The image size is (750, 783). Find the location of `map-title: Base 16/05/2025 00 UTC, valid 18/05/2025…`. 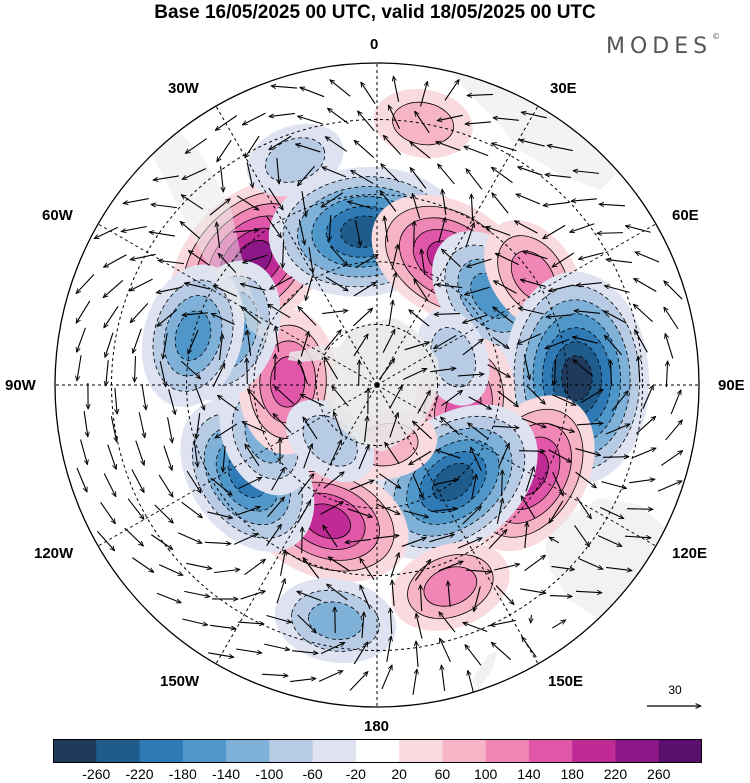

map-title: Base 16/05/2025 00 UTC, valid 18/05/2025… is located at coordinates (375, 12).